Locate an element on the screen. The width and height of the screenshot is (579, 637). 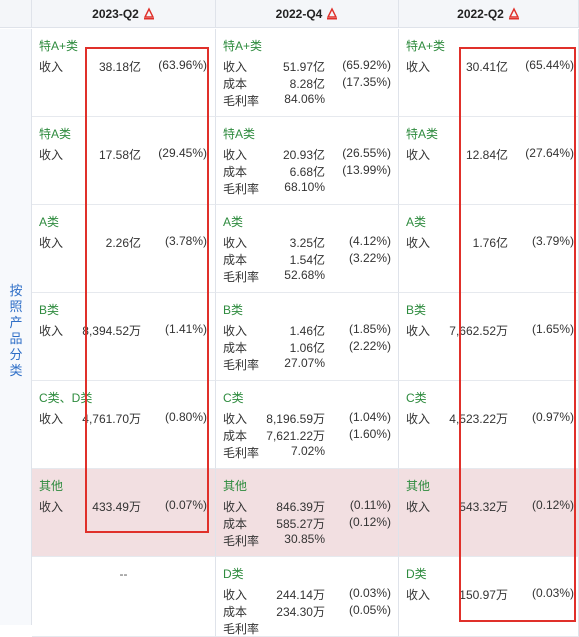
revenue-pct: (0.80%) is located at coordinates (185, 417).